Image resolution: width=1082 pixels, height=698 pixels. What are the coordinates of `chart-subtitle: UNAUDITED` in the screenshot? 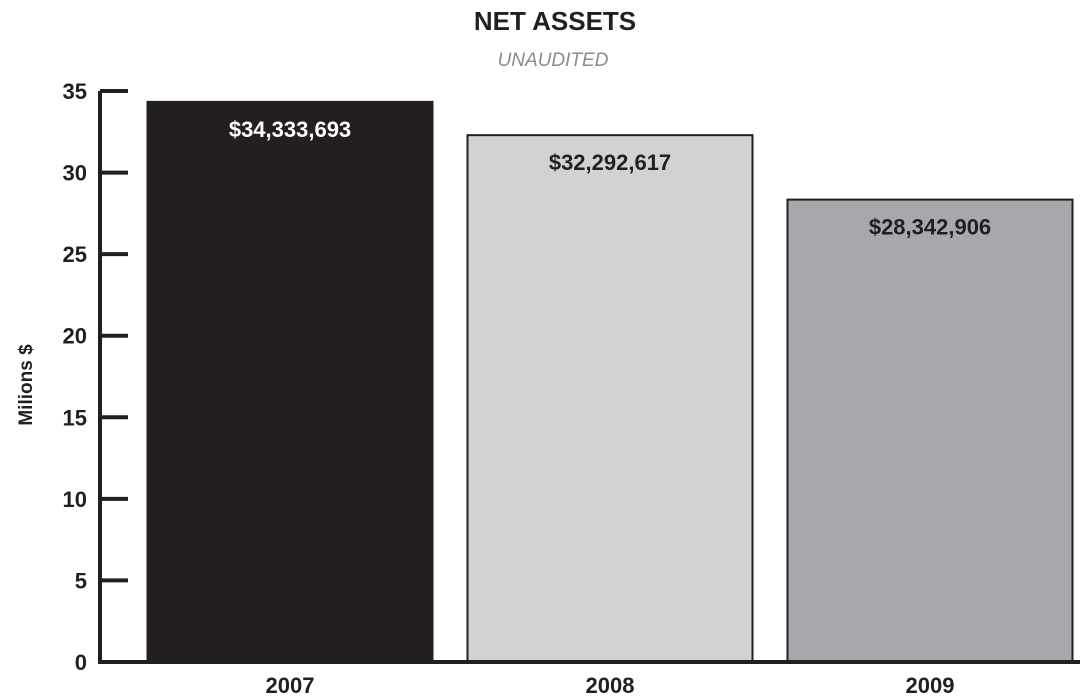 It's located at (553, 60).